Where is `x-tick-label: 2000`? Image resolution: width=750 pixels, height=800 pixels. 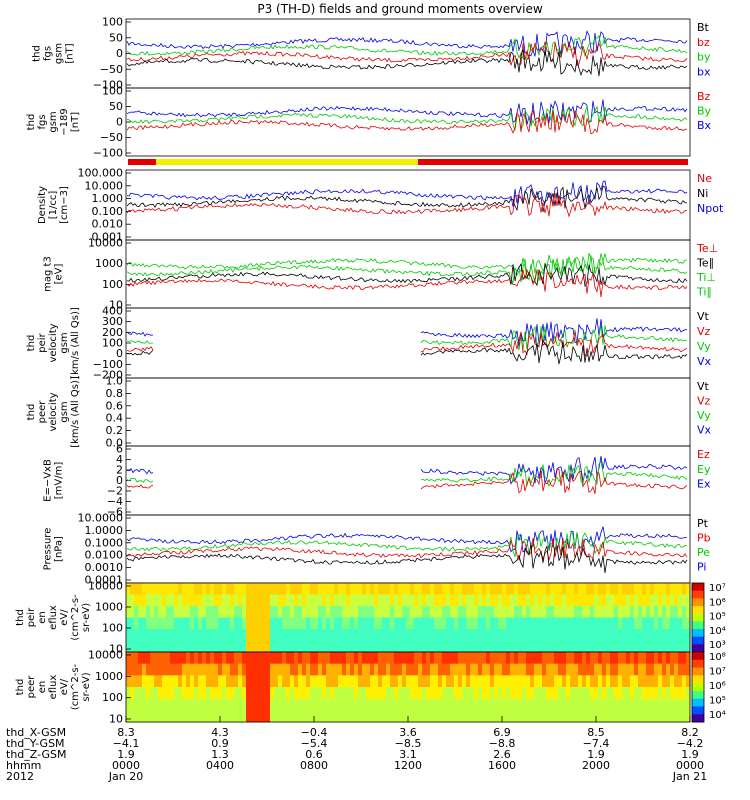
x-tick-label: 2000 is located at coordinates (596, 765).